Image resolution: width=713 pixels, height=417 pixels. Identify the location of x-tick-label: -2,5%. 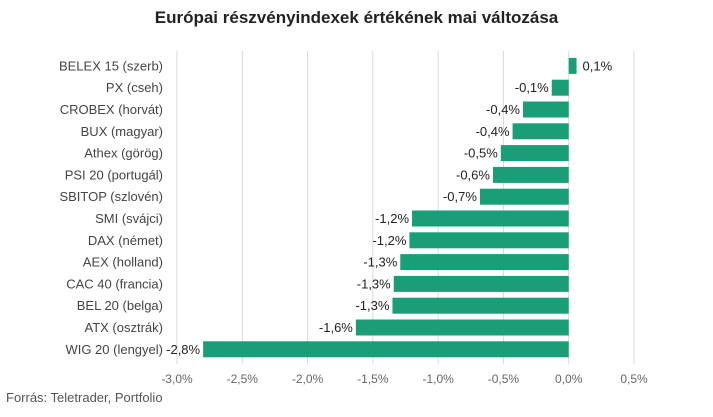
(243, 378).